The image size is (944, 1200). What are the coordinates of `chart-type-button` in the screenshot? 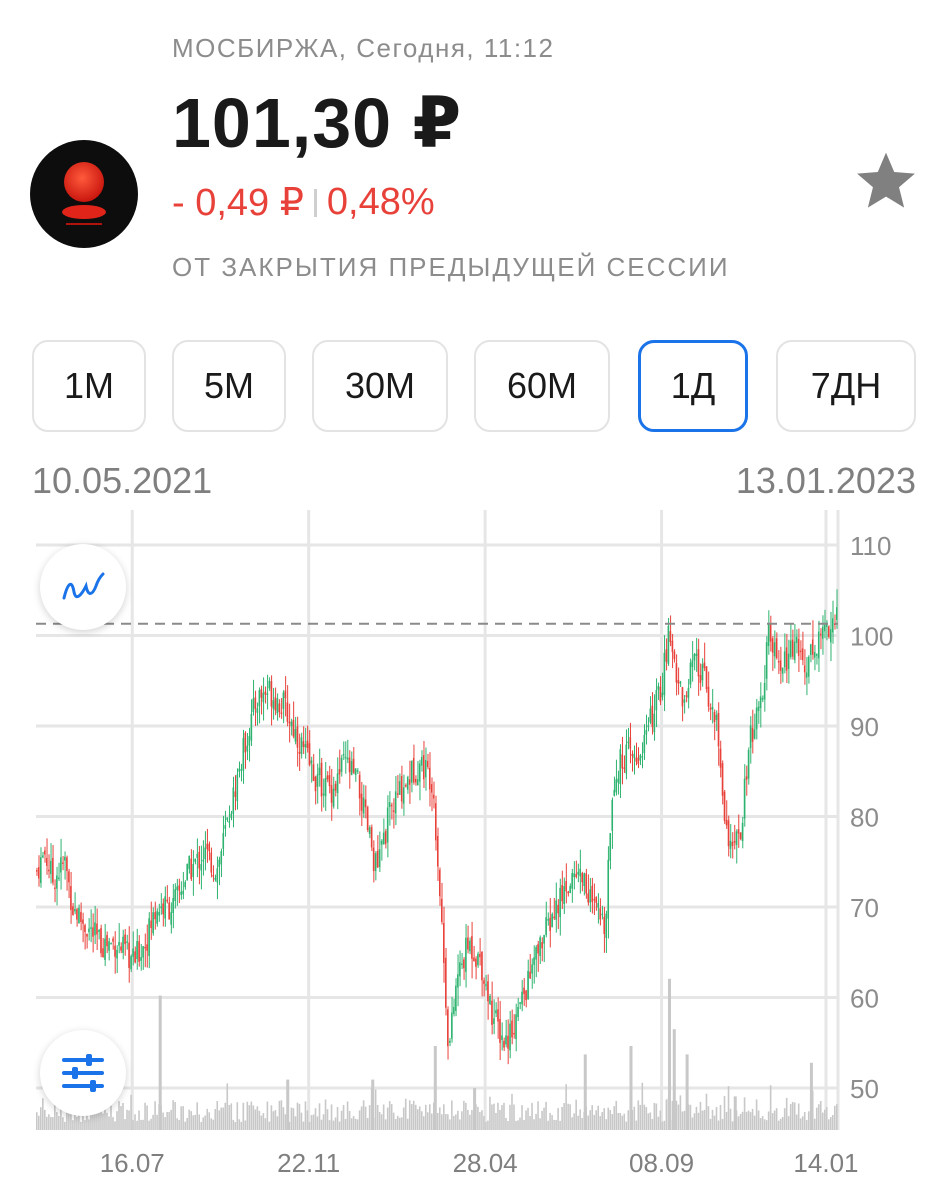 It's located at (83, 587).